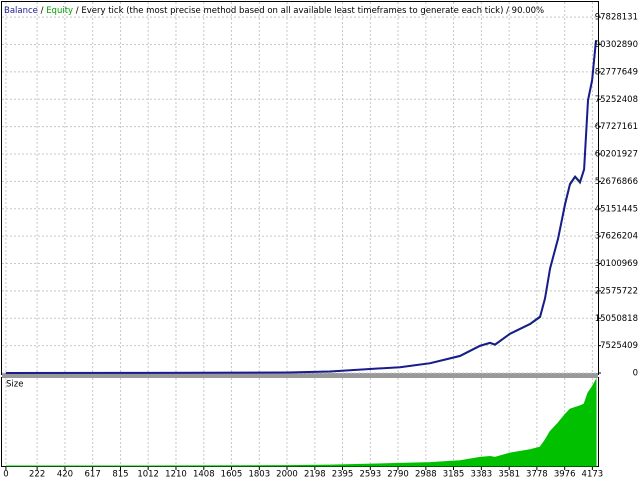 The height and width of the screenshot is (480, 640). Describe the element at coordinates (616, 18) in the screenshot. I see `y-tick-label: 97828131` at that location.